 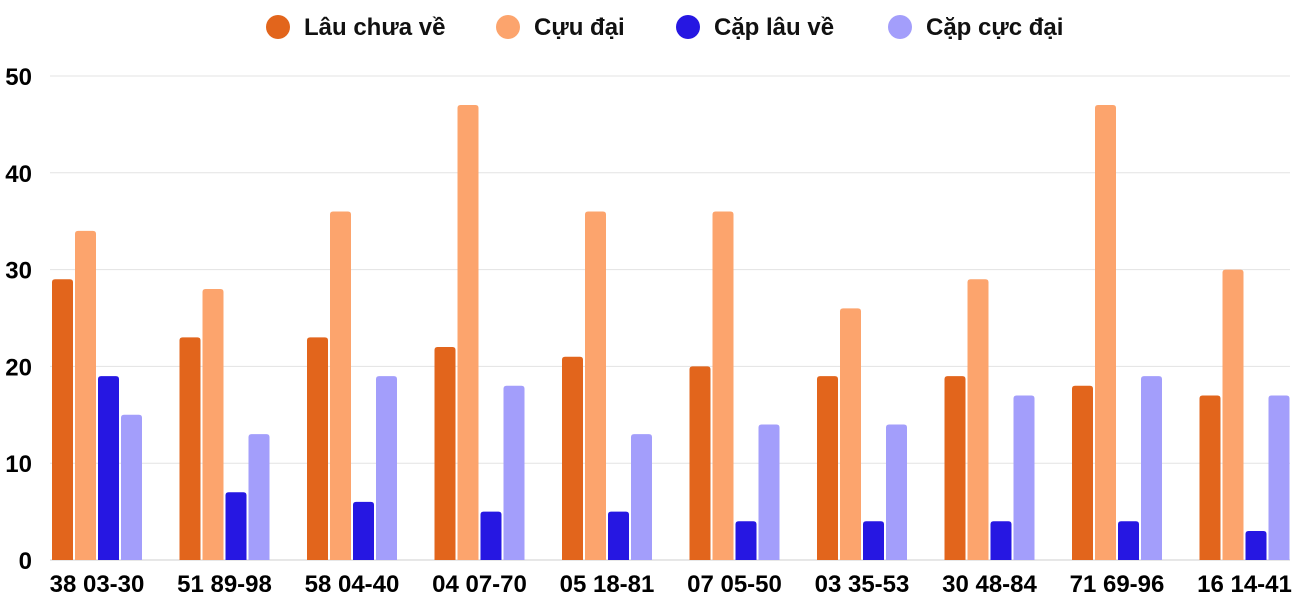 What do you see at coordinates (734, 584) in the screenshot?
I see `x-tick-label: 07 05-50` at bounding box center [734, 584].